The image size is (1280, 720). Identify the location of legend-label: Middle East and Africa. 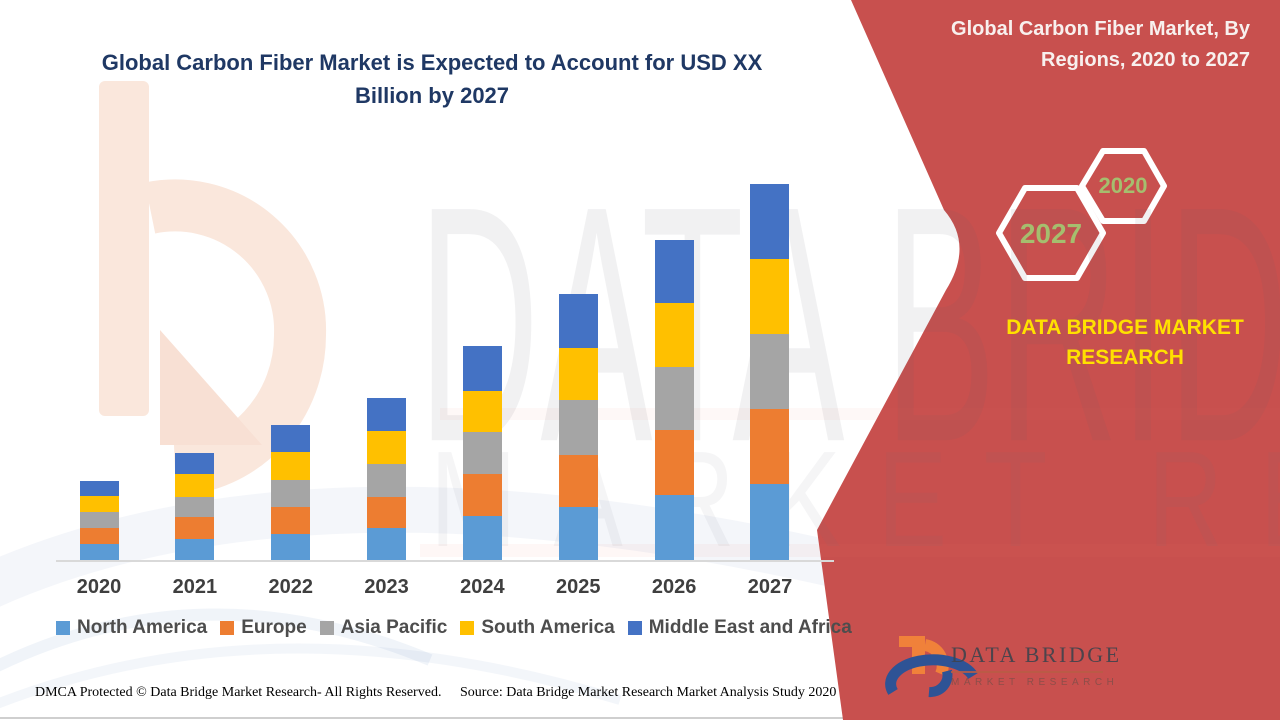
(750, 627).